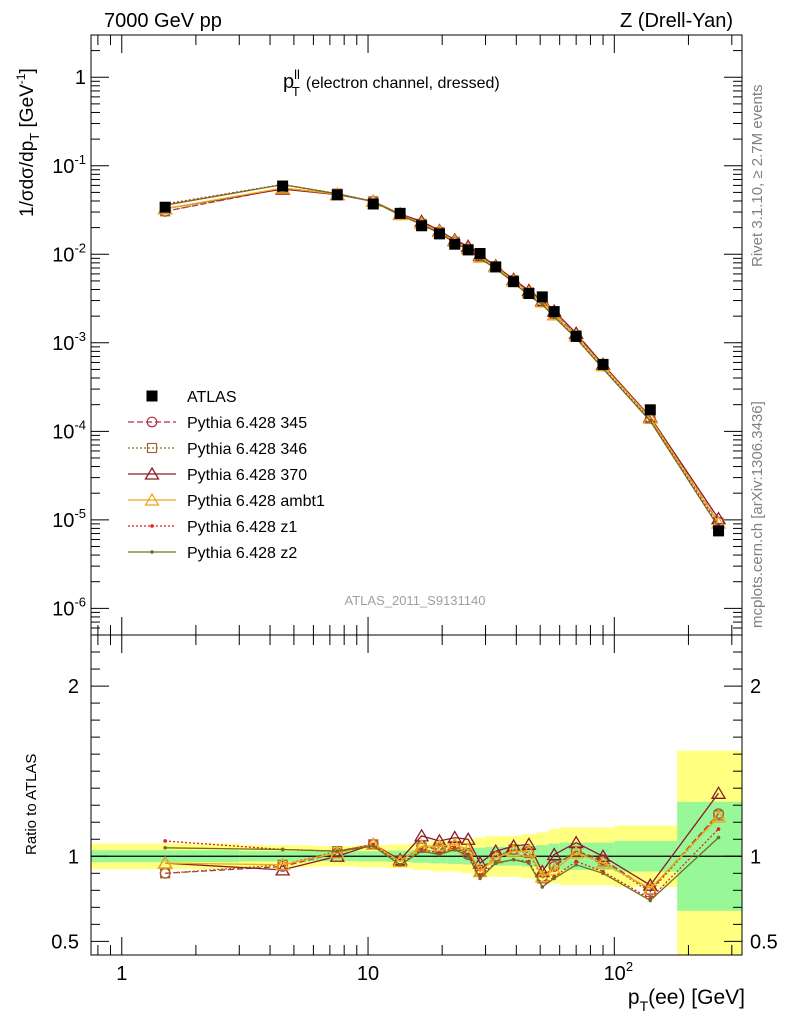  I want to click on legend-label: ATLAS, so click(212, 397).